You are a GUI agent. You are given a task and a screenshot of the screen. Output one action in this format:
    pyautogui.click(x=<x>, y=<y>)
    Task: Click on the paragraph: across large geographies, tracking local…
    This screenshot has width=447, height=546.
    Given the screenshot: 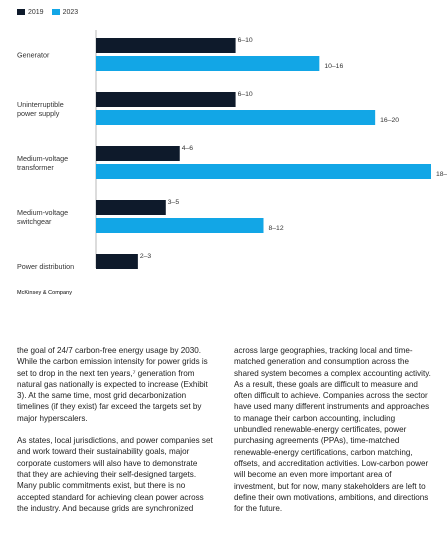 What is the action you would take?
    pyautogui.click(x=332, y=430)
    